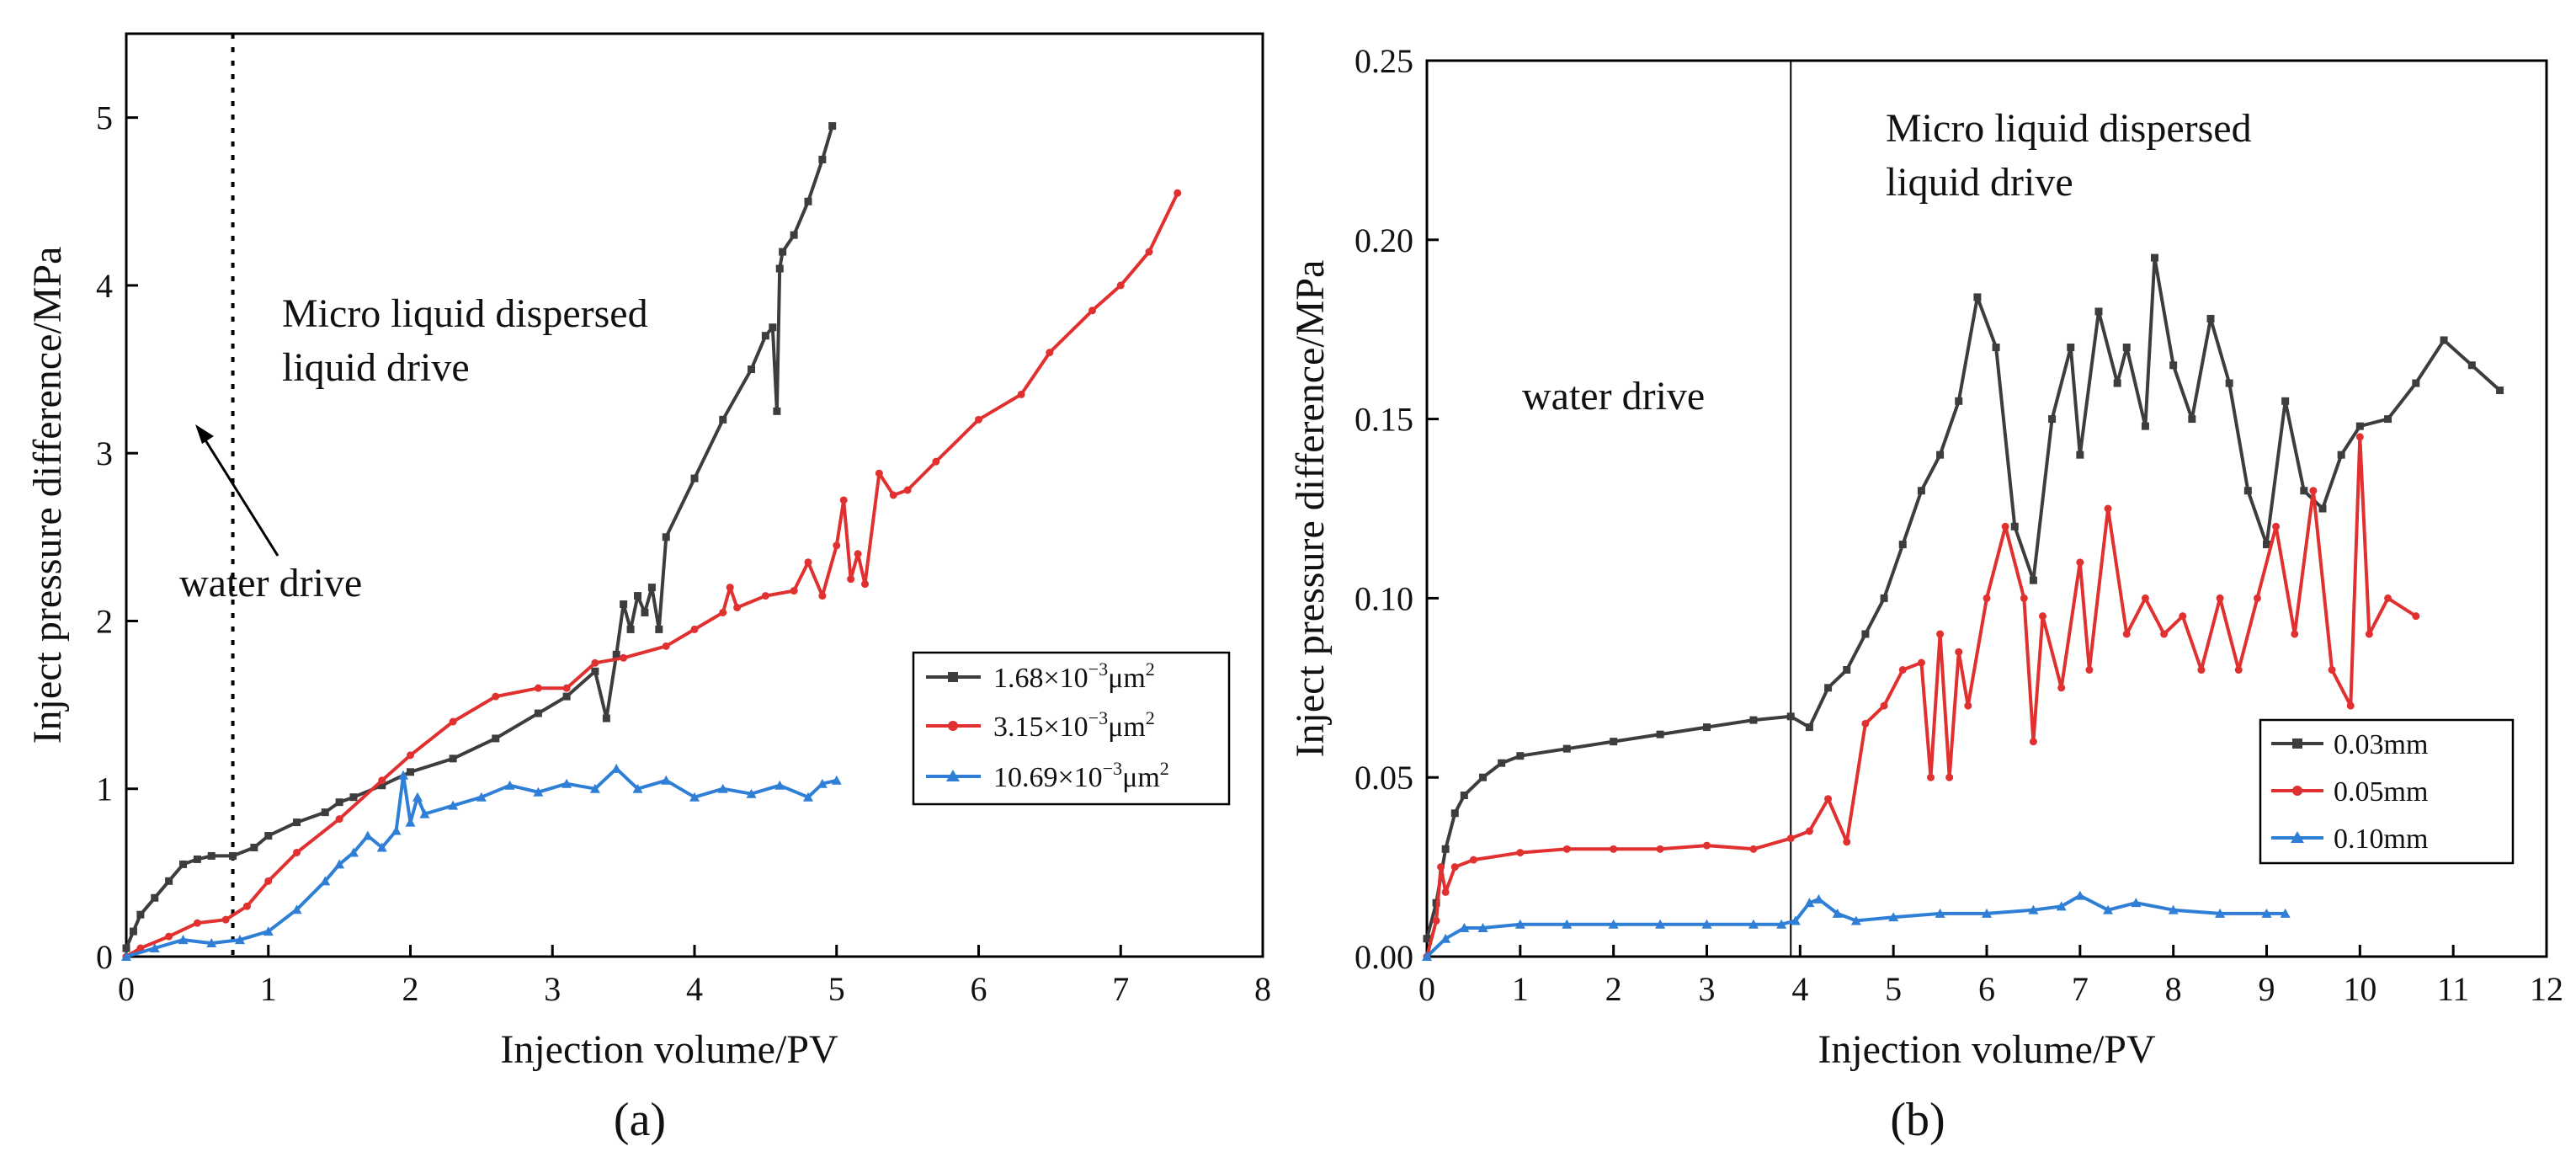  Describe the element at coordinates (105, 286) in the screenshot. I see `y-tick-label-a-4: 4` at that location.